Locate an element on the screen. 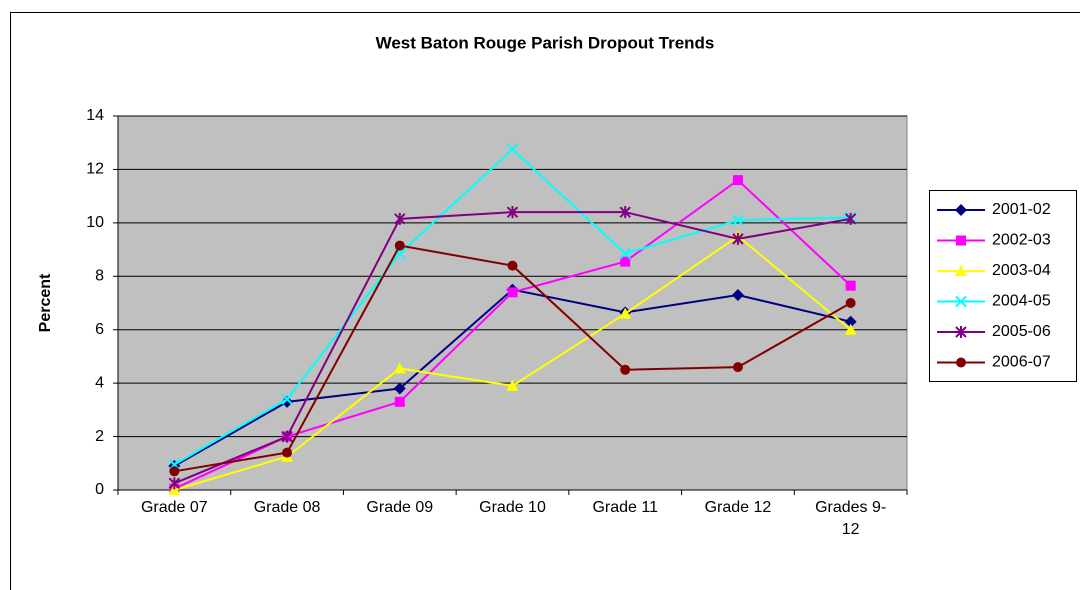  y-tick-label: 8 is located at coordinates (99, 276).